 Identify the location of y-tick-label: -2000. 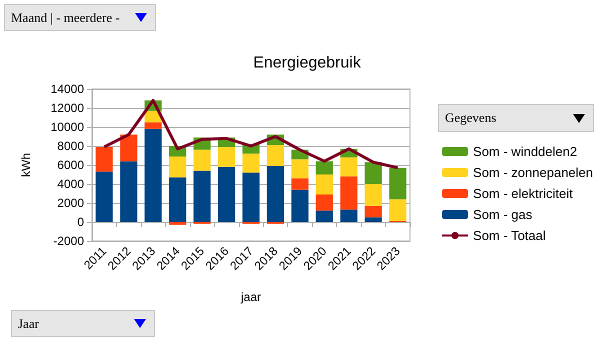
(68, 241).